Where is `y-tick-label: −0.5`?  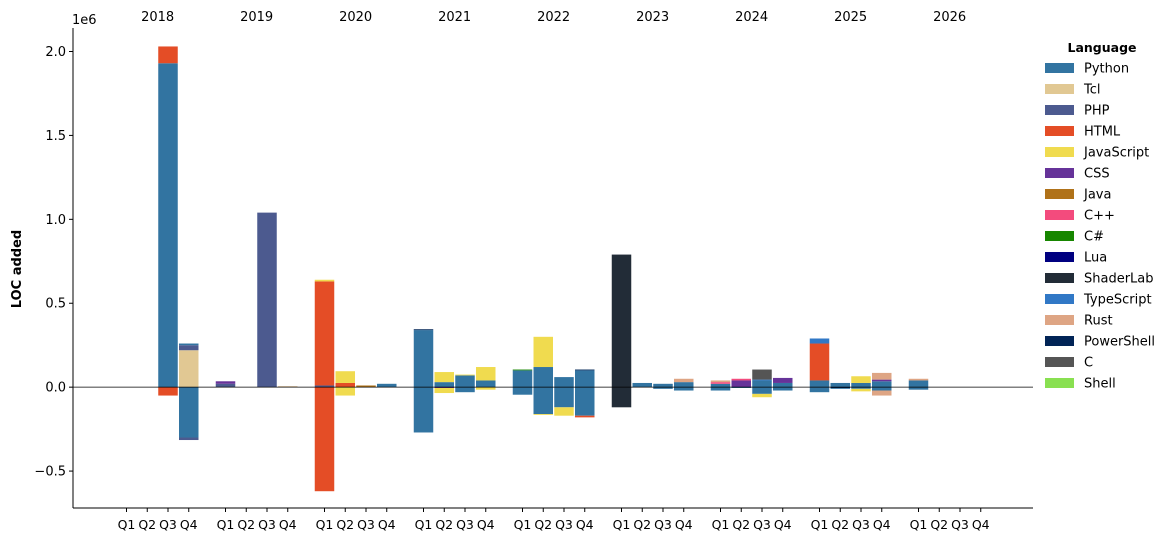
y-tick-label: −0.5 is located at coordinates (50, 472).